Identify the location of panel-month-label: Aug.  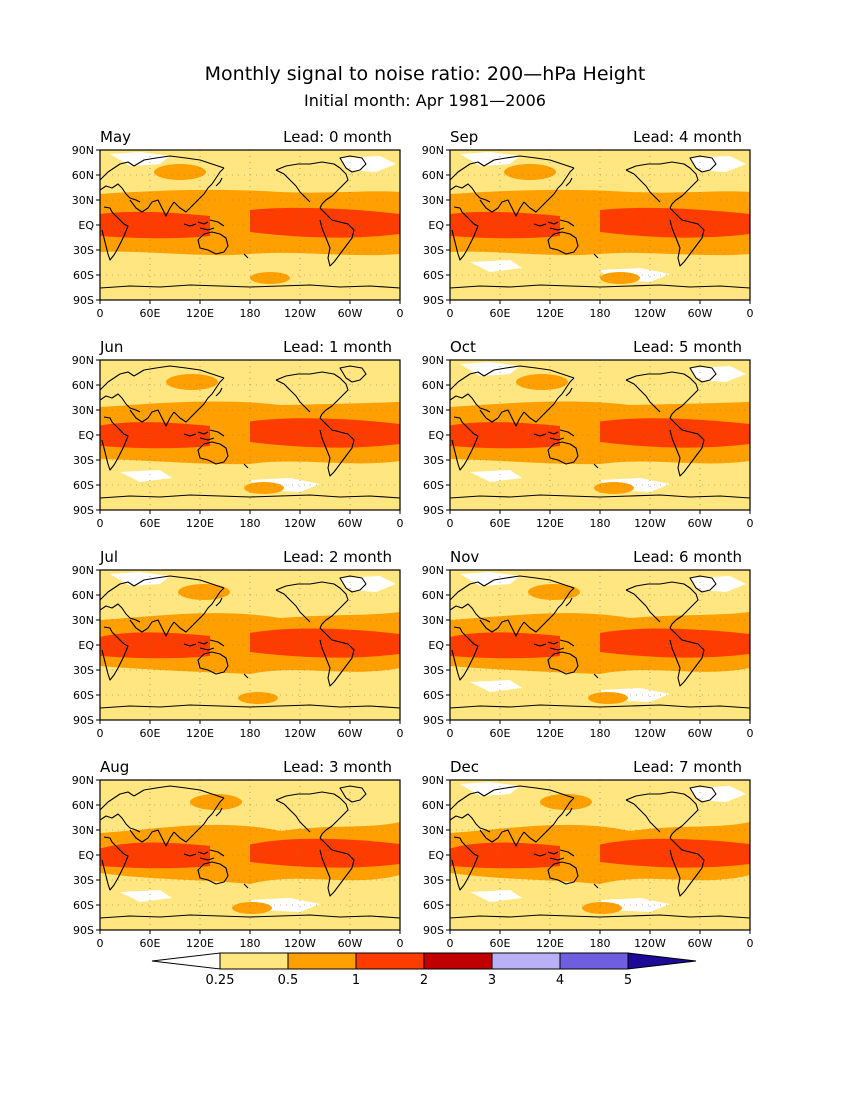
(114, 767).